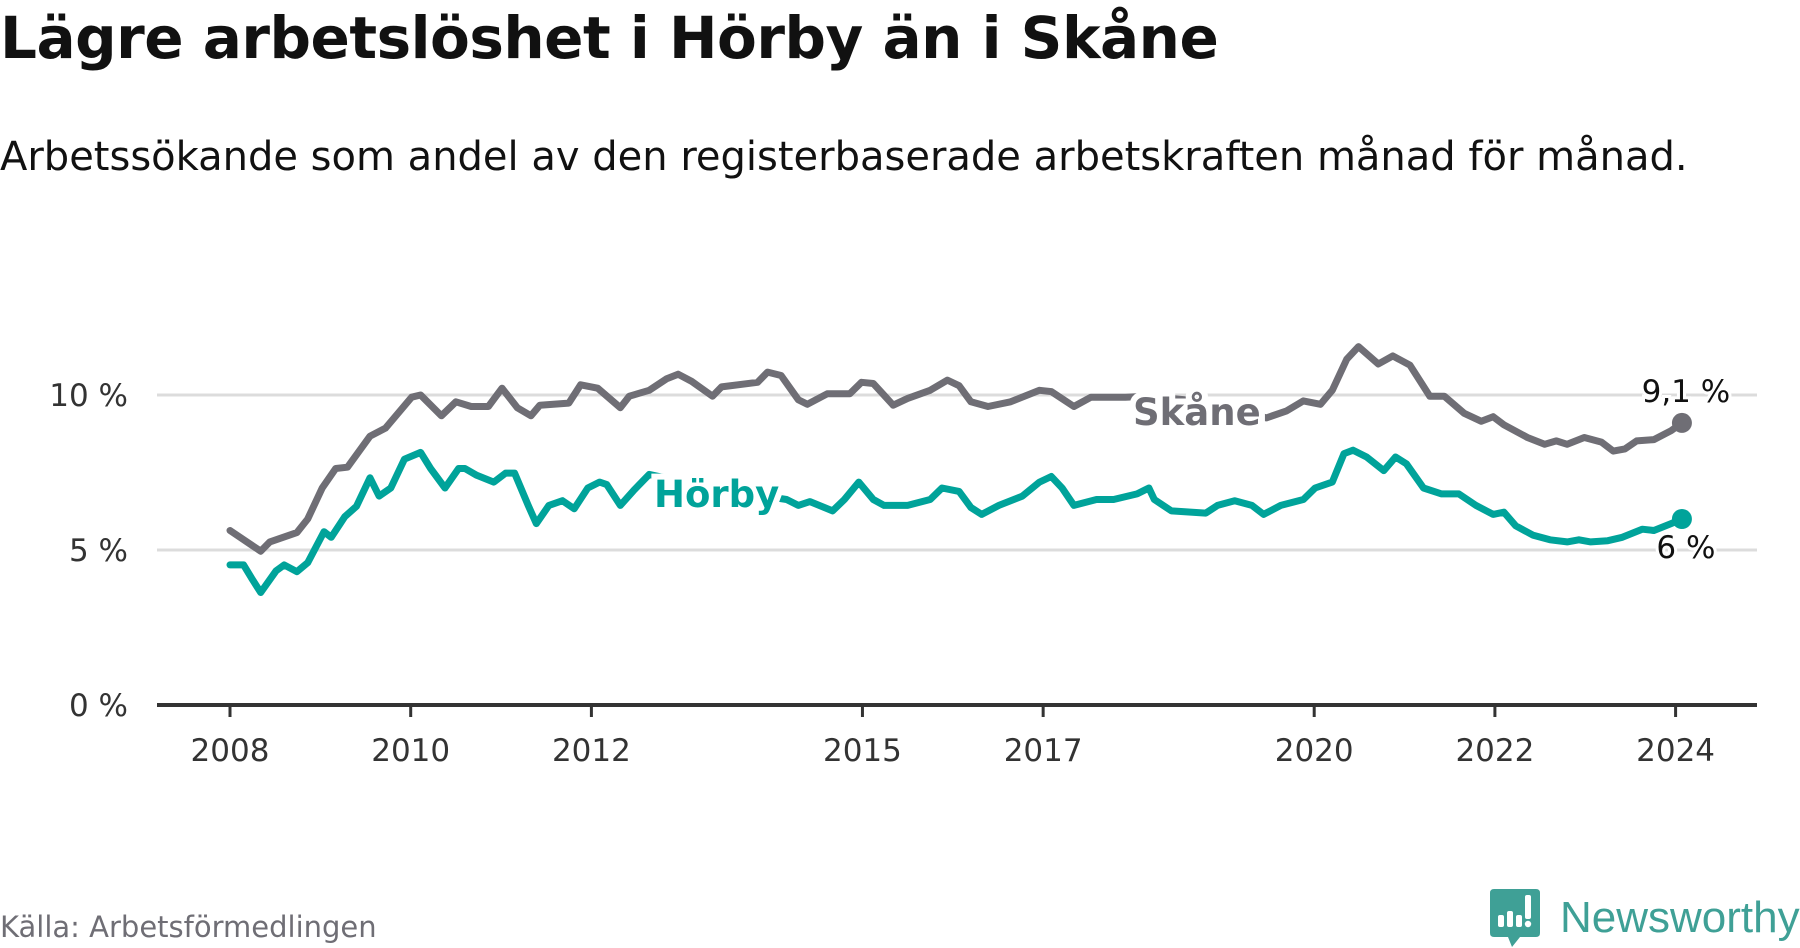 The height and width of the screenshot is (948, 1800). What do you see at coordinates (1685, 548) in the screenshot?
I see `end-value-label-horby: 6 %` at bounding box center [1685, 548].